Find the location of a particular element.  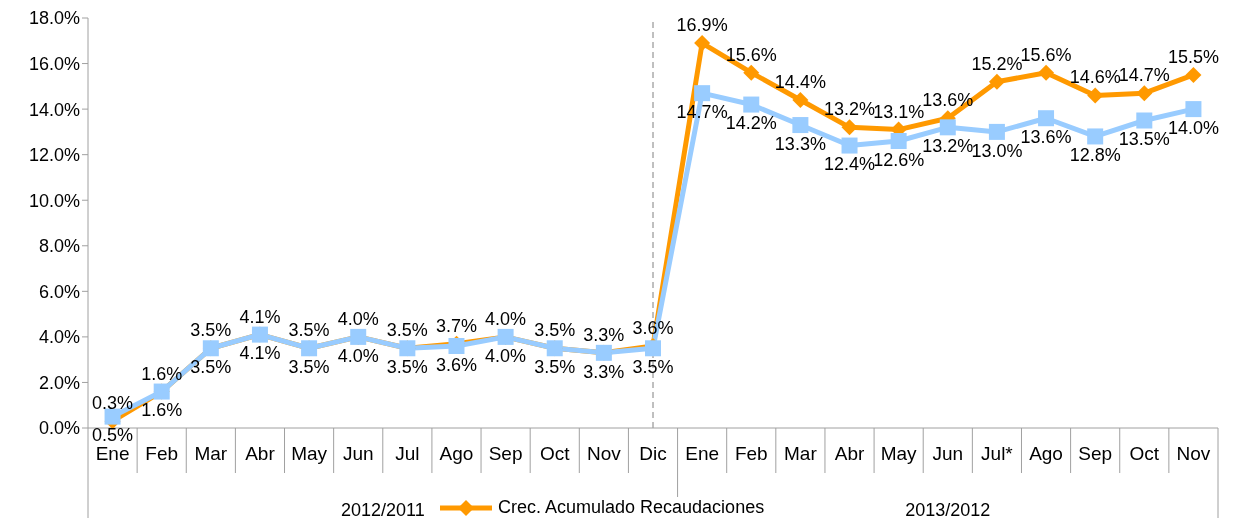

data-label: 15.5% is located at coordinates (1193, 56).